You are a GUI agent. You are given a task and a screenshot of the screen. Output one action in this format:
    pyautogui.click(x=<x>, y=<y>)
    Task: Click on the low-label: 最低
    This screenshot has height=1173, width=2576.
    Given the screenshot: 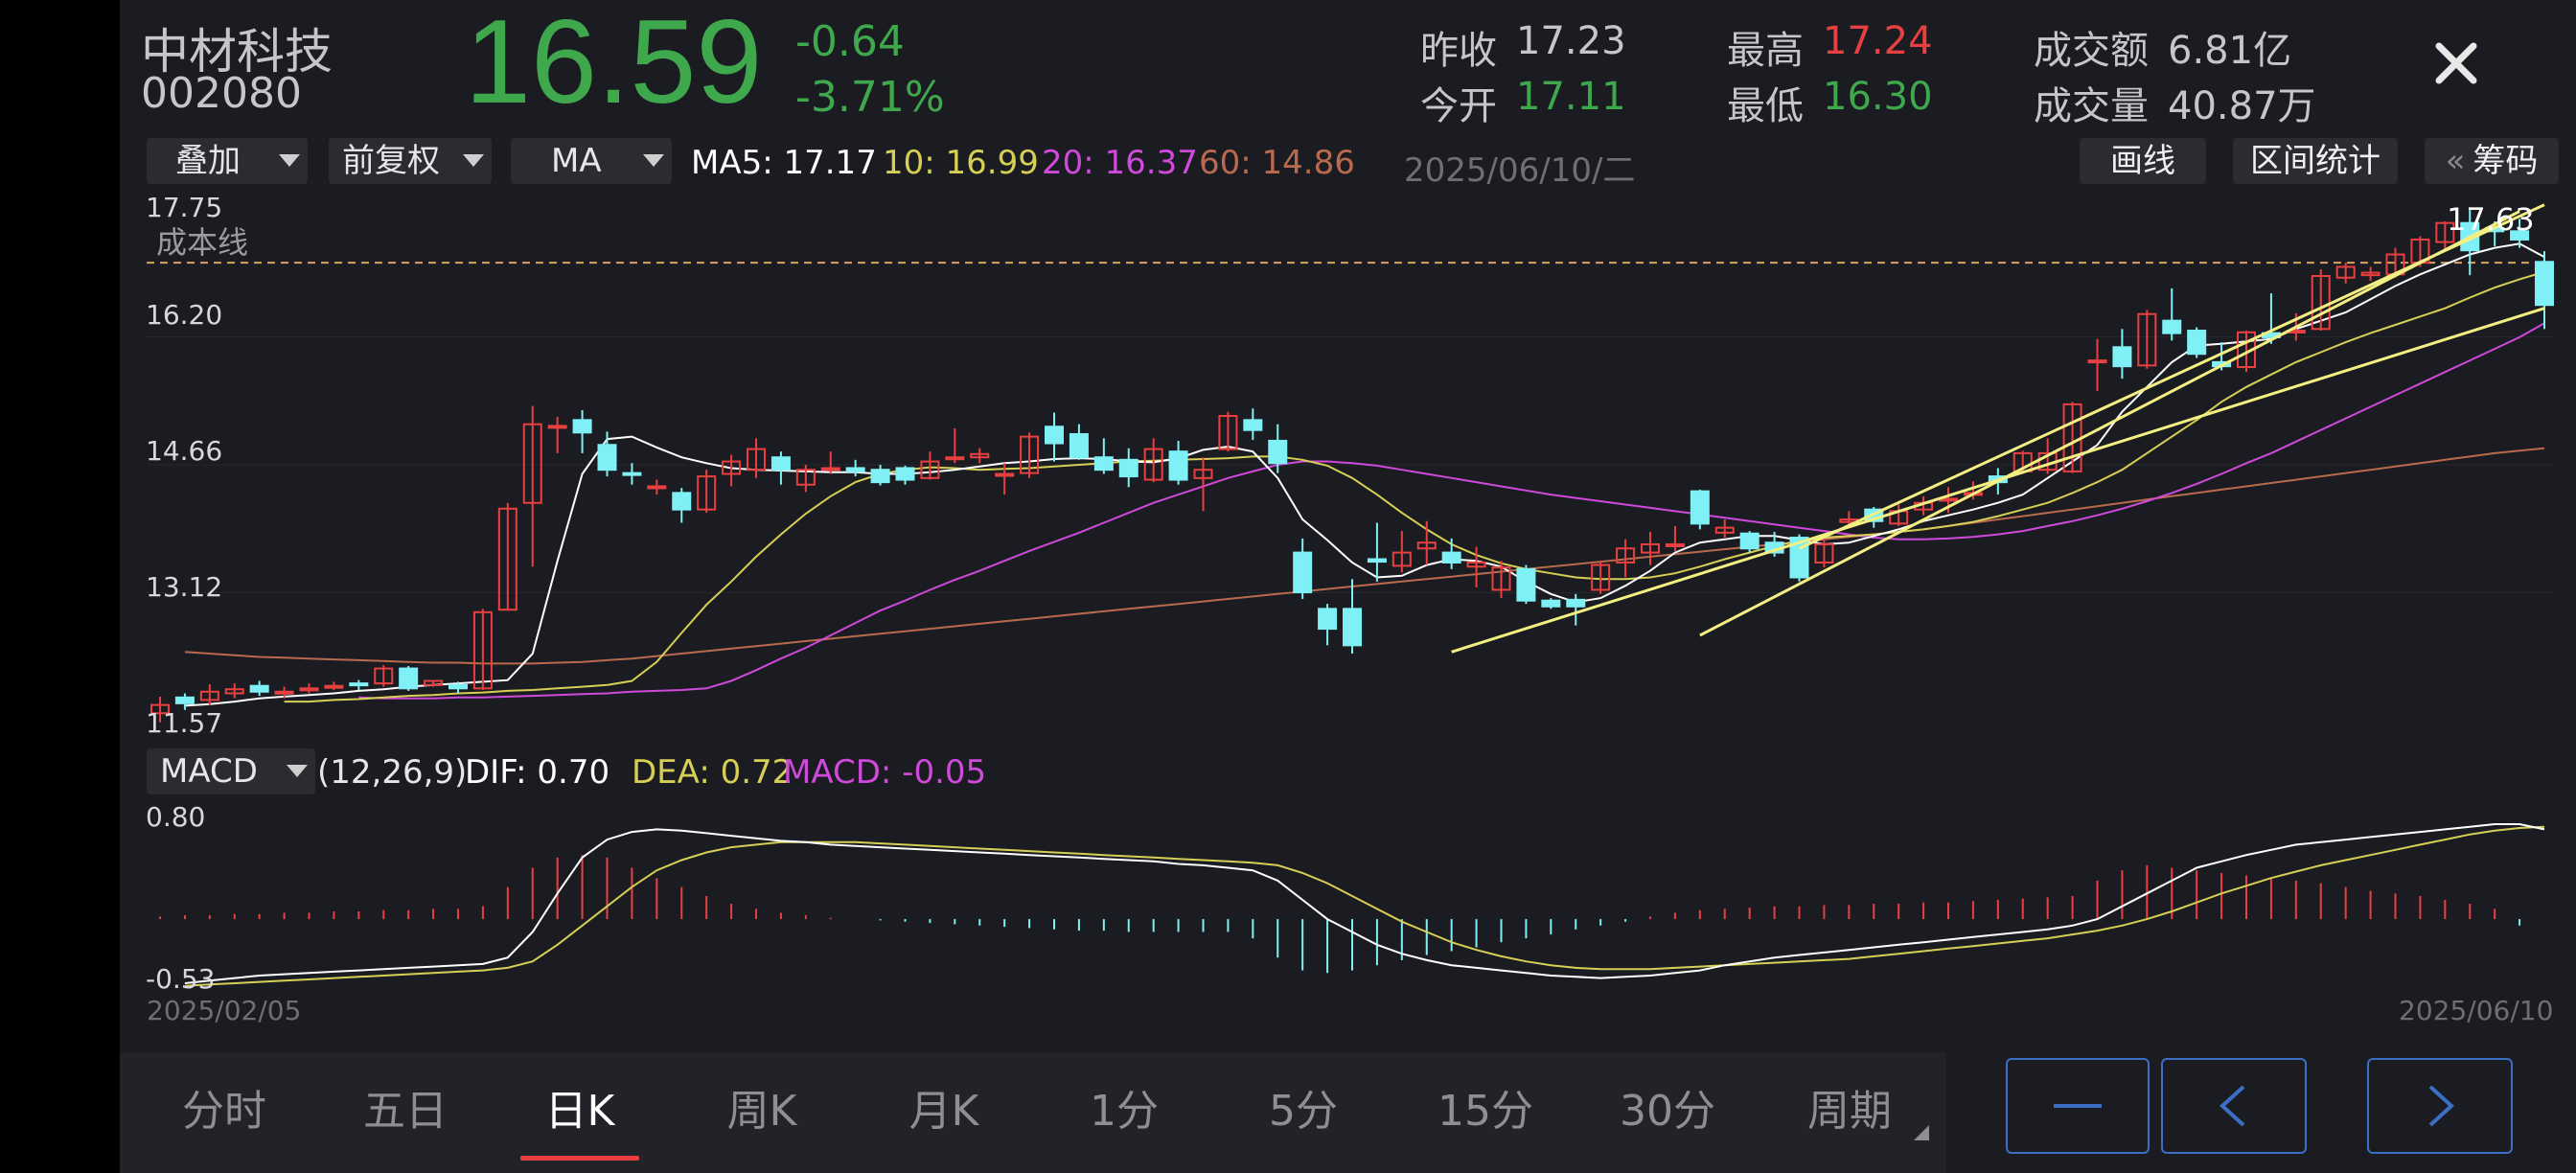 What is the action you would take?
    pyautogui.click(x=1765, y=106)
    